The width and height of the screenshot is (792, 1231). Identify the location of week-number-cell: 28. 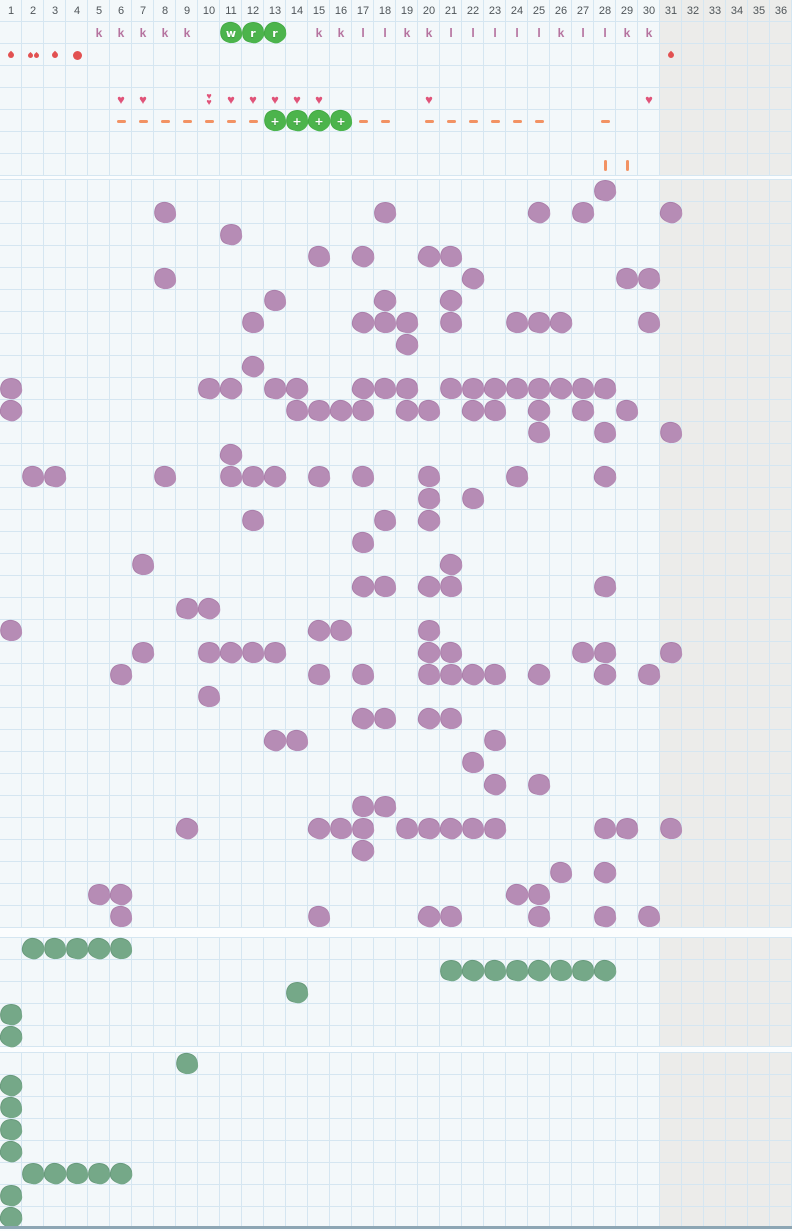
(605, 11).